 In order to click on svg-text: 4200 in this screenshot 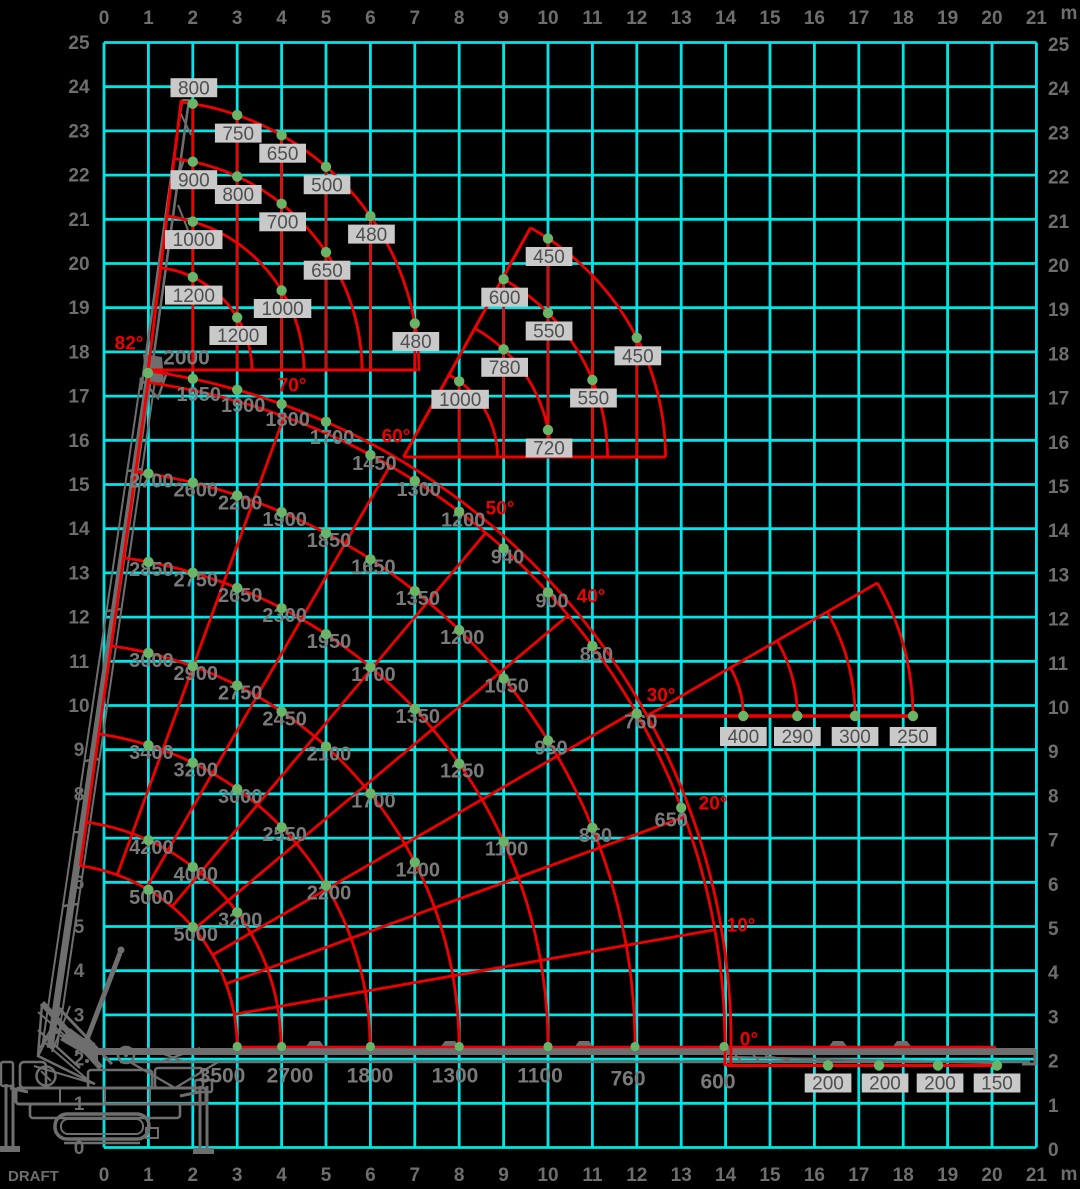, I will do `click(151, 848)`.